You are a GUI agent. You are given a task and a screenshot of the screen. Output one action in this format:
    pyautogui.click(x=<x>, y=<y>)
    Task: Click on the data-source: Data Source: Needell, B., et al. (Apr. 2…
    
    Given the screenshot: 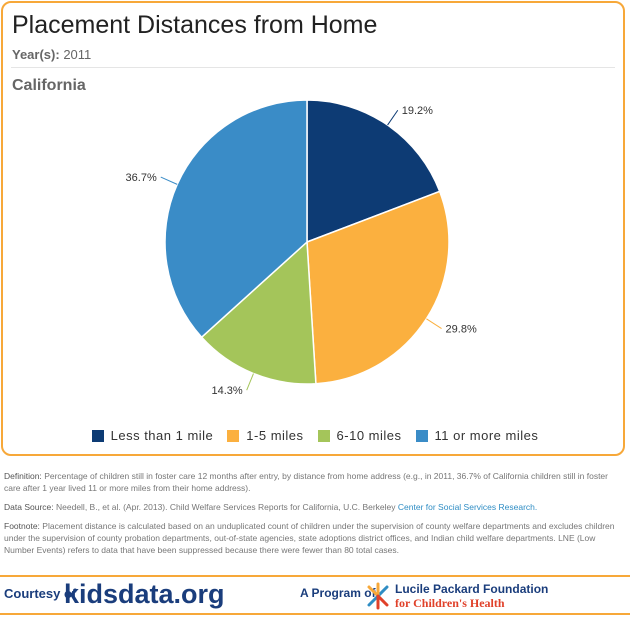 What is the action you would take?
    pyautogui.click(x=314, y=507)
    